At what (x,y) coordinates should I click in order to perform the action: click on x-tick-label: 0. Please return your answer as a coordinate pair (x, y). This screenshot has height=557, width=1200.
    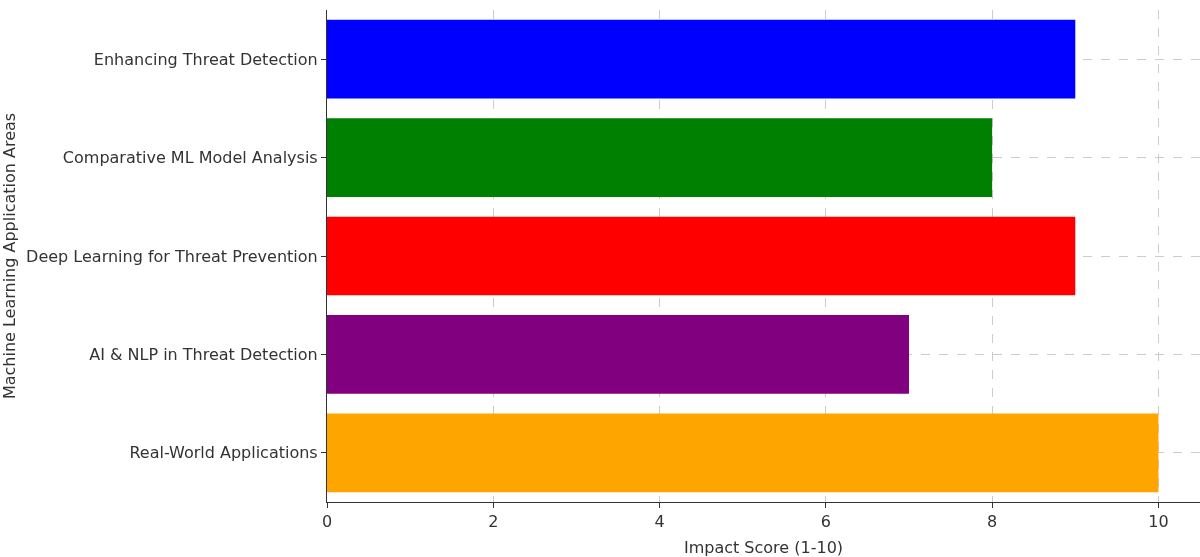
    Looking at the image, I should click on (327, 522).